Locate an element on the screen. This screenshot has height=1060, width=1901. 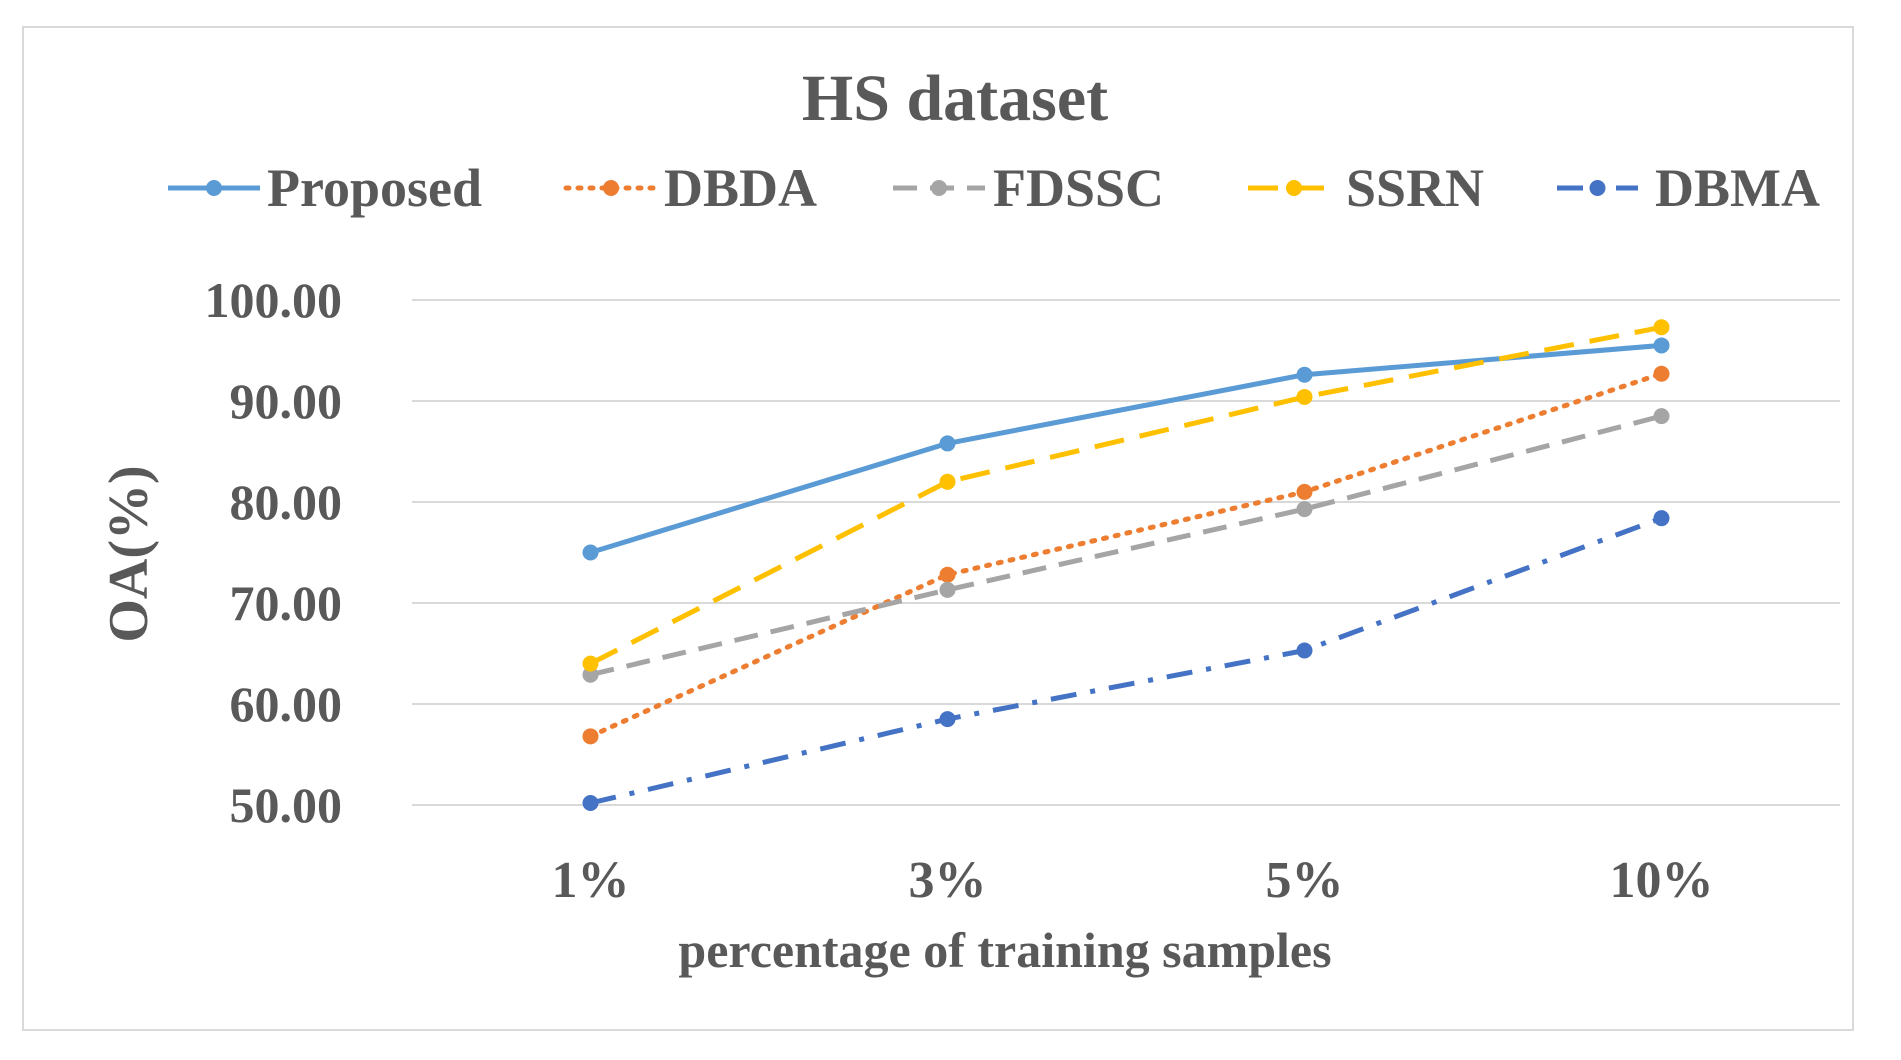
y-axis-ticks: 50.00 60.00 70.00 80.00 90.00 100.00 is located at coordinates (274, 552).